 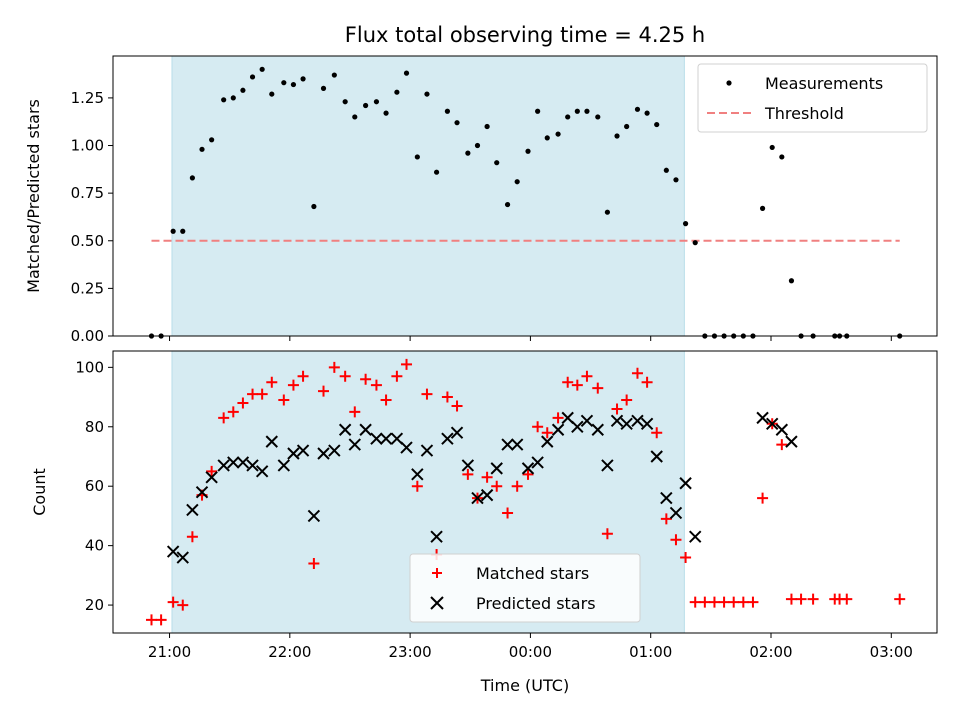 I want to click on legend-matched-label: Matched stars, so click(x=532, y=573).